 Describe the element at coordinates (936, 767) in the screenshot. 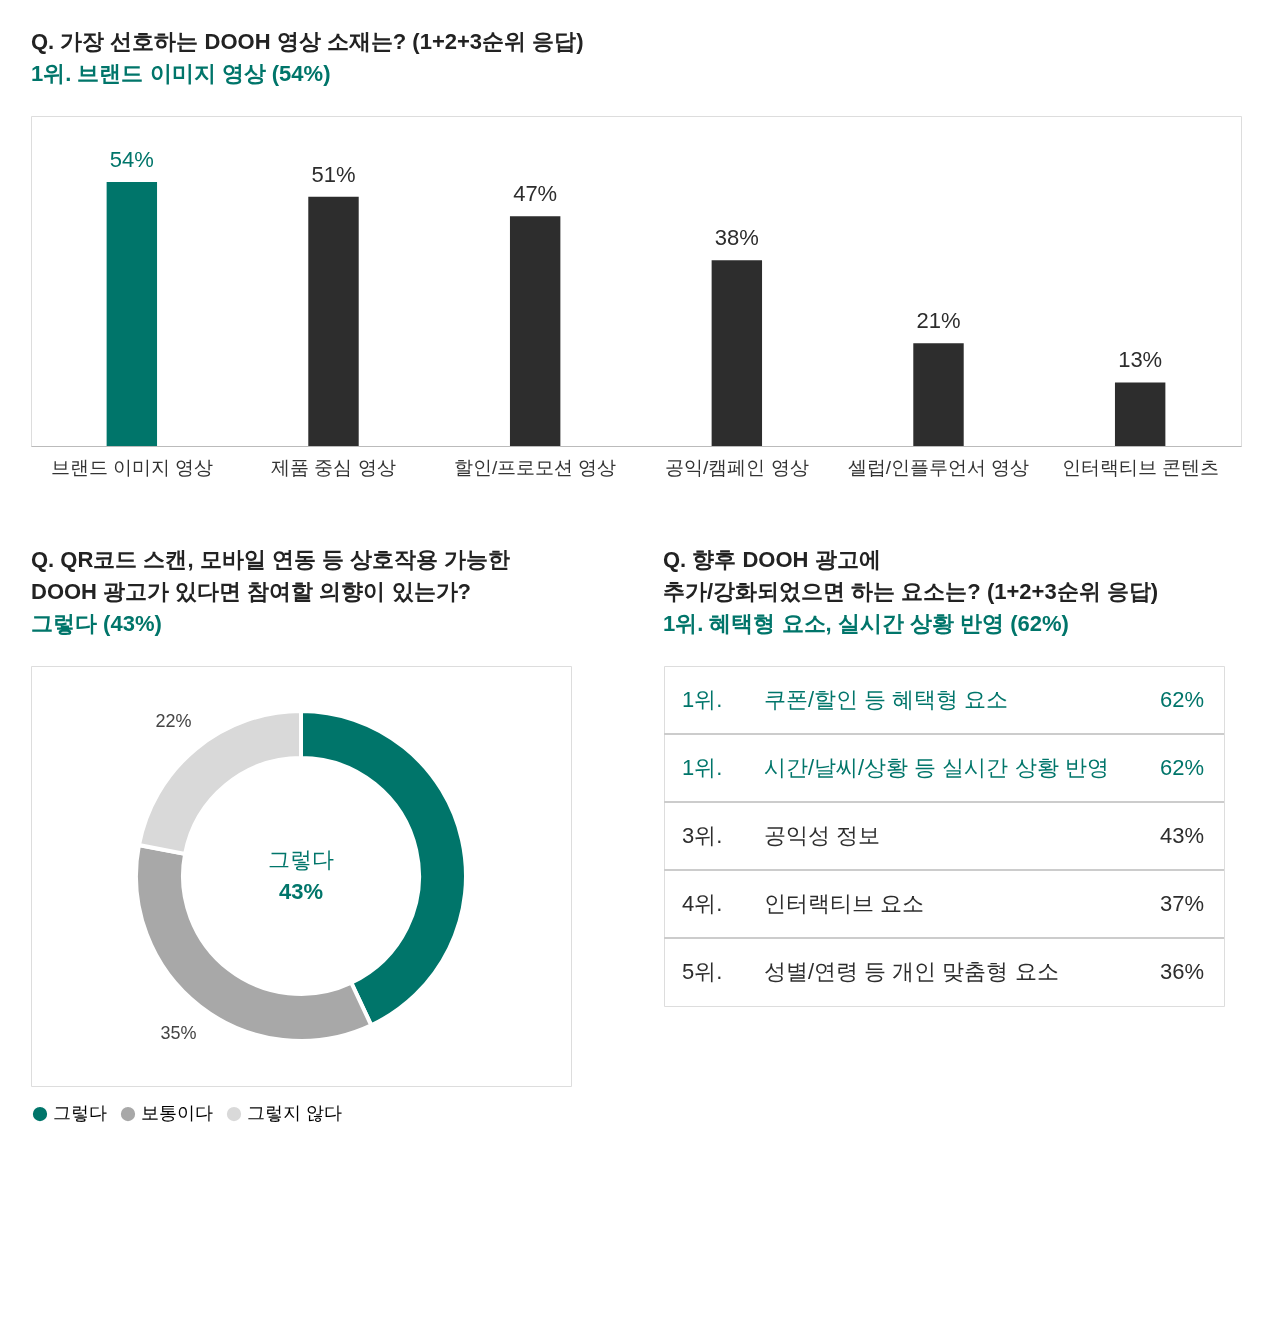

I see `category-label: 시간/날씨/상황 등 실시간 상황 반영` at that location.